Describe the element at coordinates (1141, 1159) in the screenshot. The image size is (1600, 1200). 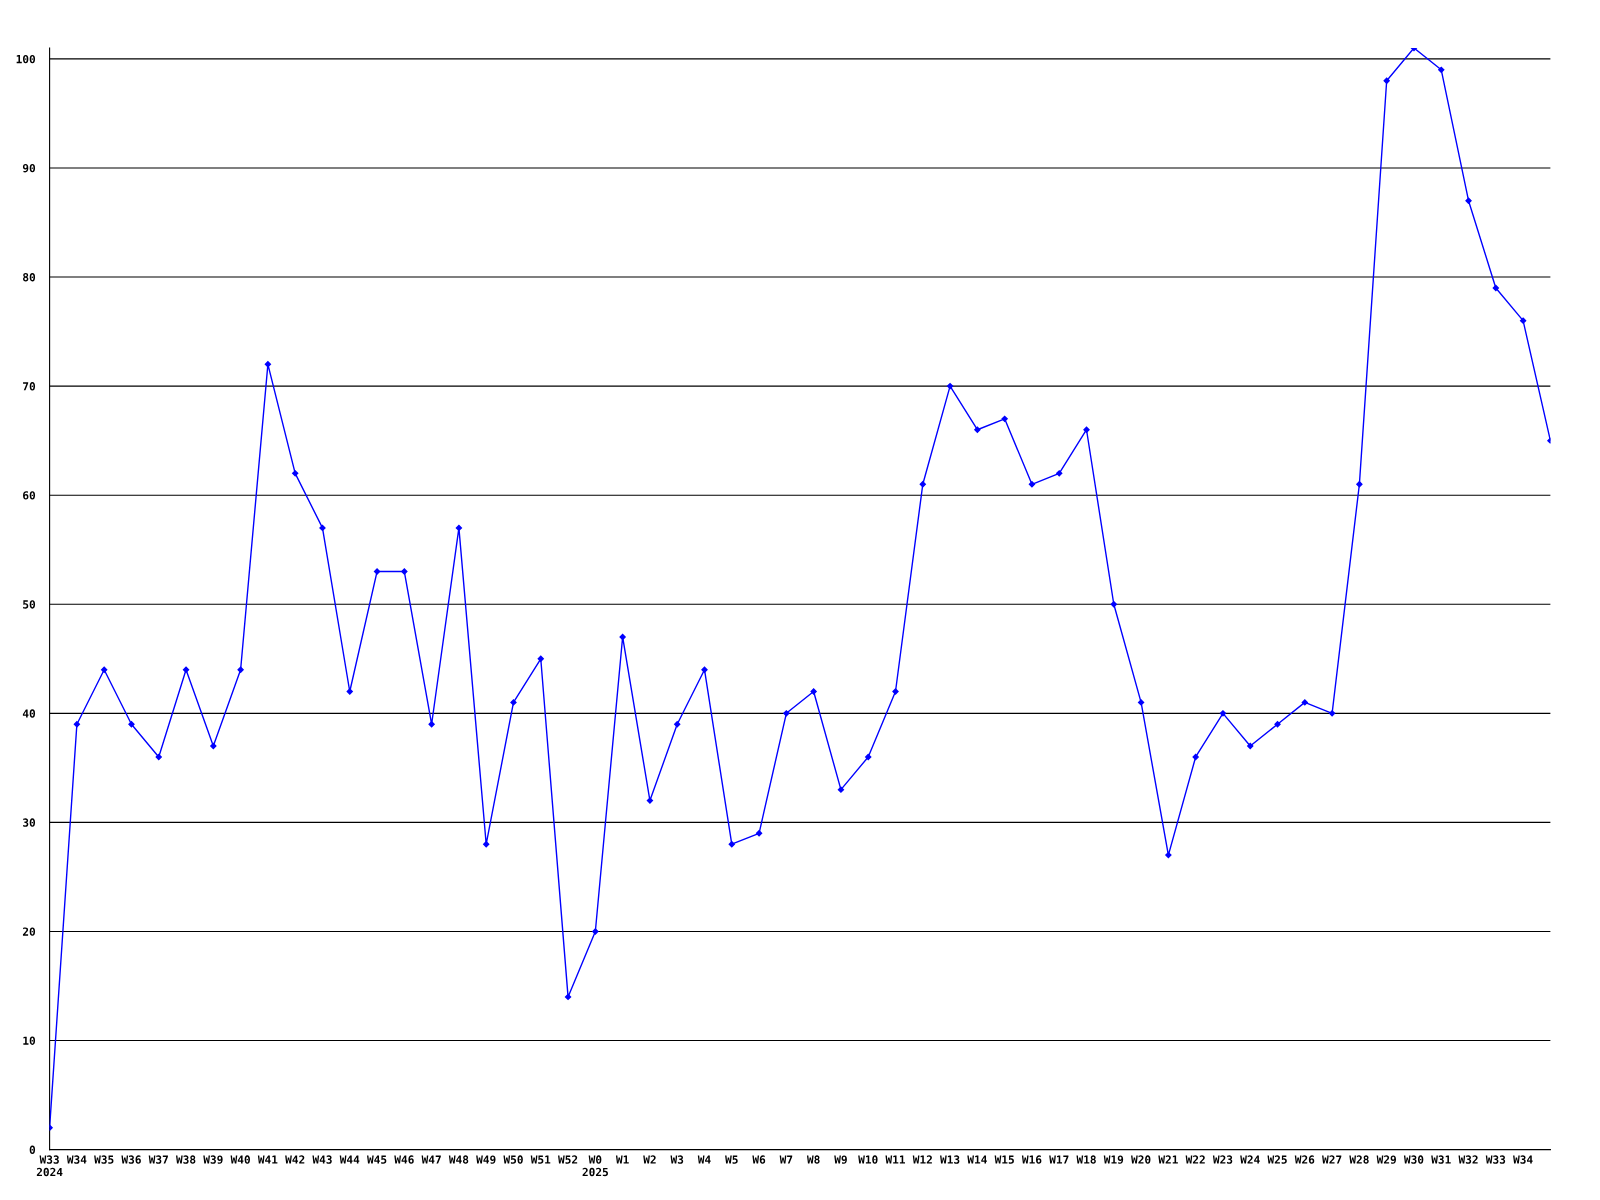
I see `x-tick-label: W20` at that location.